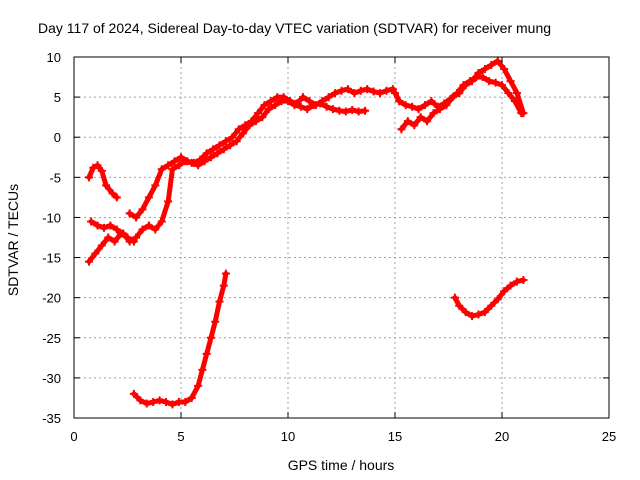 This screenshot has width=640, height=480. Describe the element at coordinates (395, 436) in the screenshot. I see `x-tick-label: 15` at that location.